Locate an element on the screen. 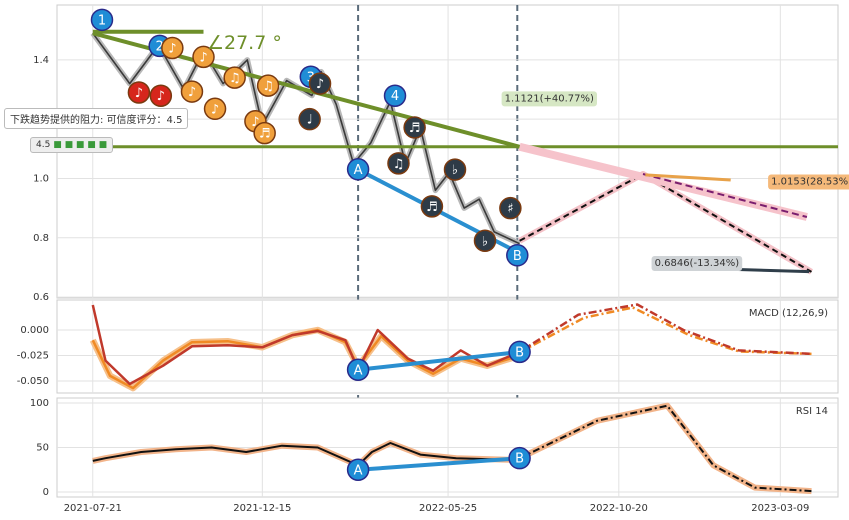  marker-label: ♯ is located at coordinates (510, 209).